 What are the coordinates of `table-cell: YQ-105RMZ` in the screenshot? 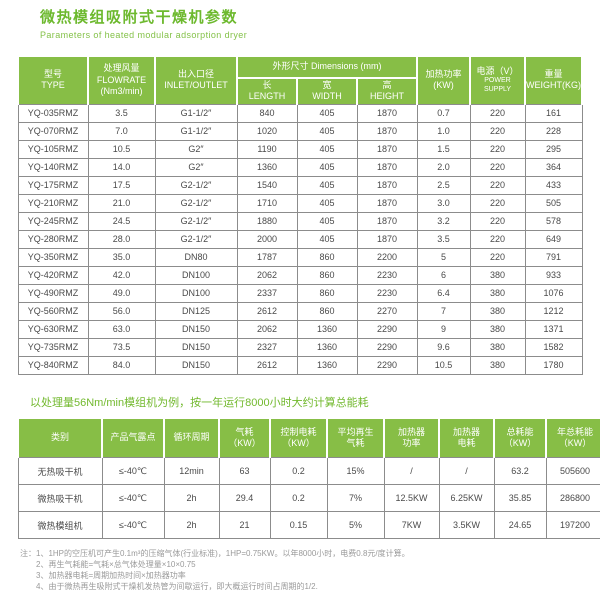 It's located at (53, 149).